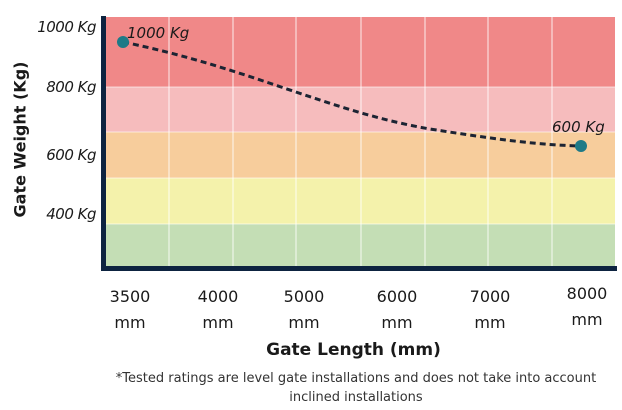 The image size is (622, 410). I want to click on x-tick-label: 5000 mm, so click(304, 309).